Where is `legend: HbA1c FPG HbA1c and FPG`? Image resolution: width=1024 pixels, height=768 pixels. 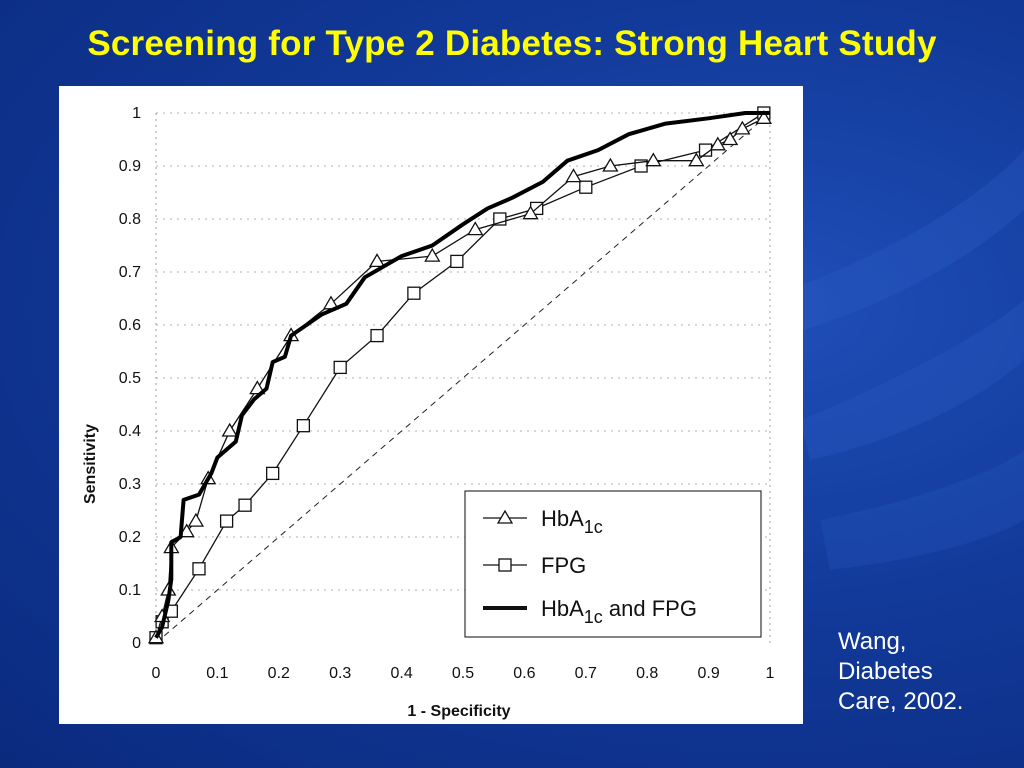 legend: HbA1c FPG HbA1c and FPG is located at coordinates (613, 564).